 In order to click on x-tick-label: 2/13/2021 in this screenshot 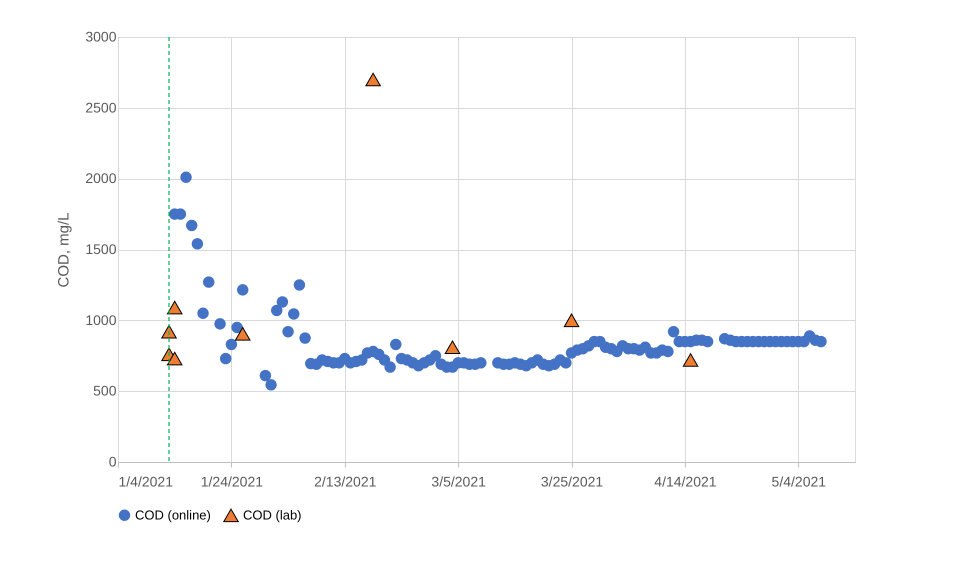, I will do `click(345, 482)`.